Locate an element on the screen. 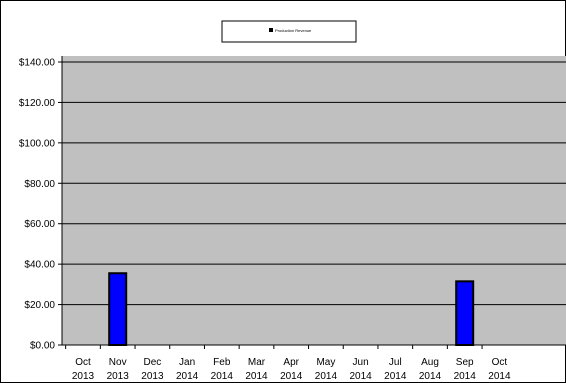 Image resolution: width=566 pixels, height=383 pixels. x-tick-label-month: Feb is located at coordinates (222, 362).